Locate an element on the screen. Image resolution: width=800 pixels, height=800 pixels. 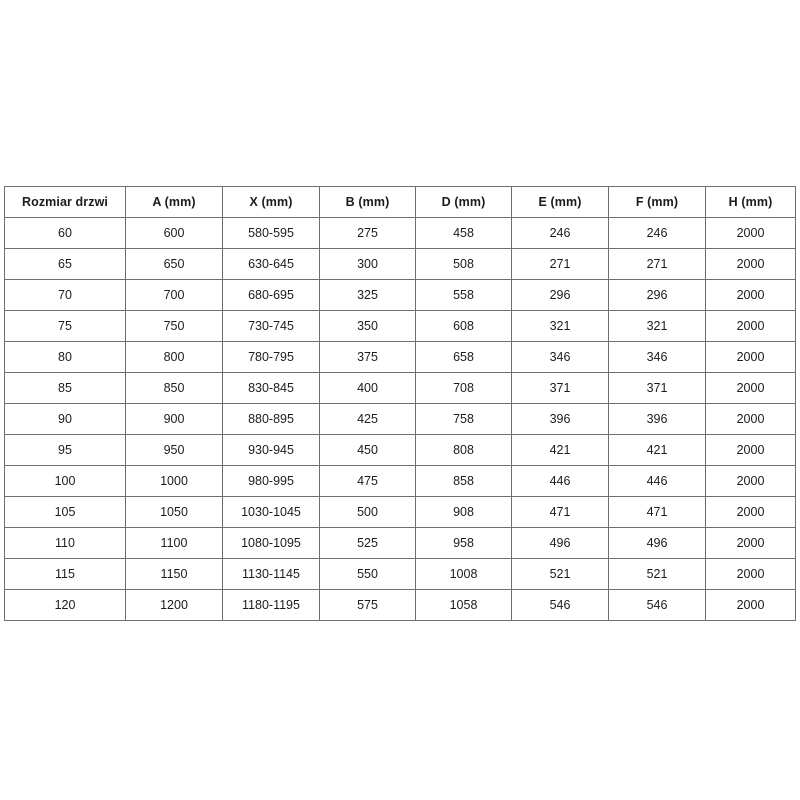
cell-a: 1150 is located at coordinates (174, 574).